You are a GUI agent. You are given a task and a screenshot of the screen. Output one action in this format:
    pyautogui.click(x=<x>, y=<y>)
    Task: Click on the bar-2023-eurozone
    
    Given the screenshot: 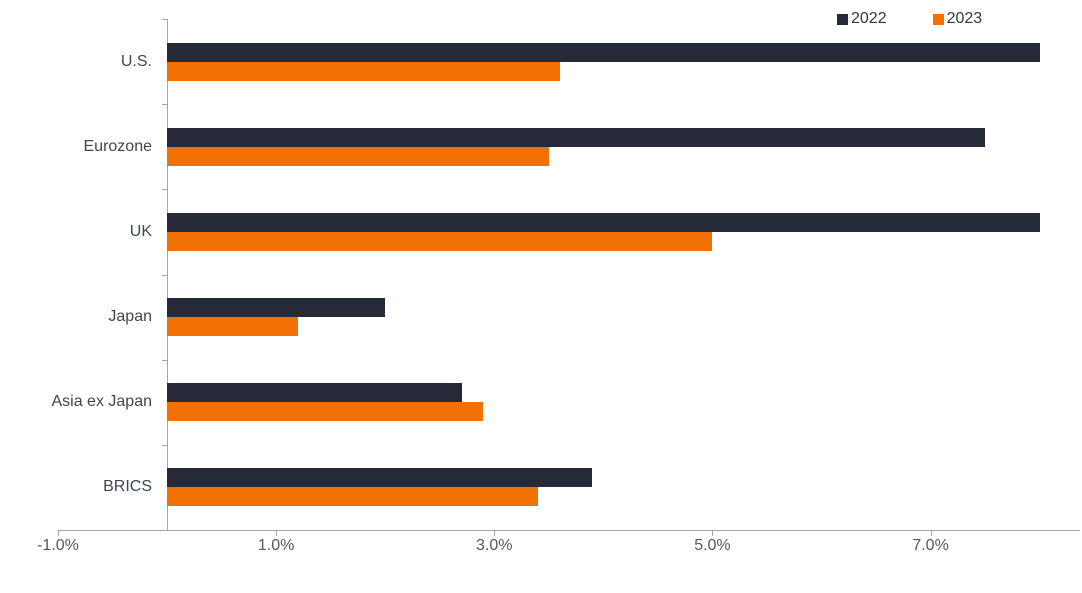 What is the action you would take?
    pyautogui.click(x=358, y=156)
    